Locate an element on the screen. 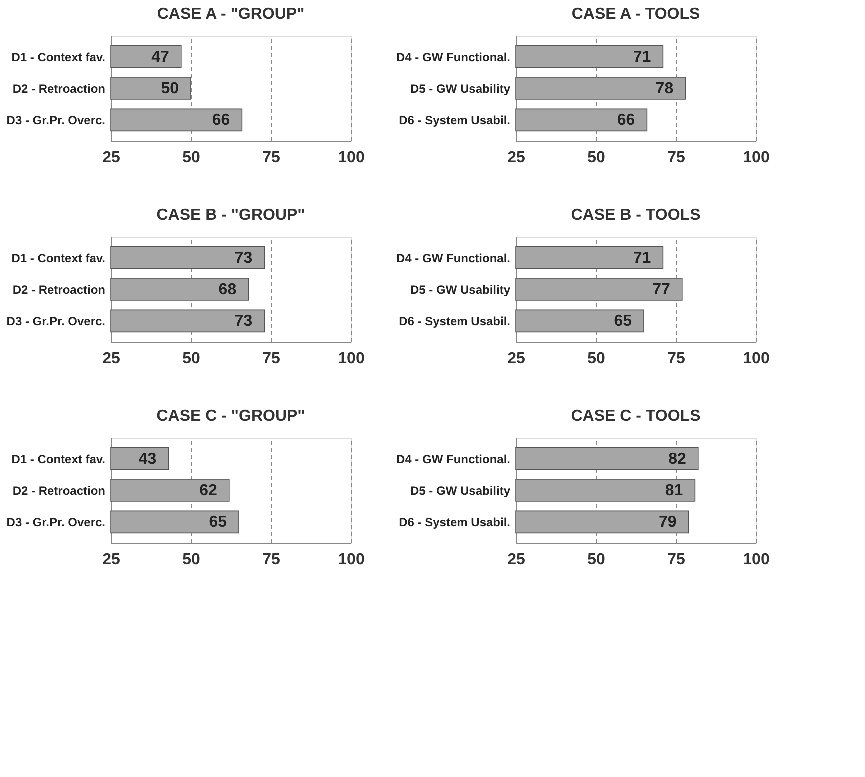  data-label: 68 is located at coordinates (227, 290).